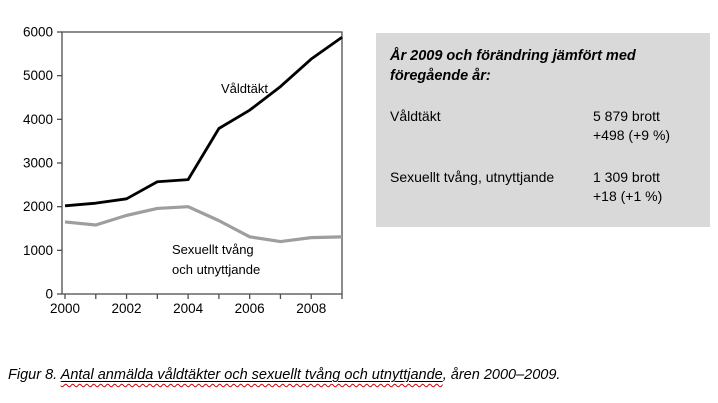  I want to click on svg-text: 2006, so click(250, 308).